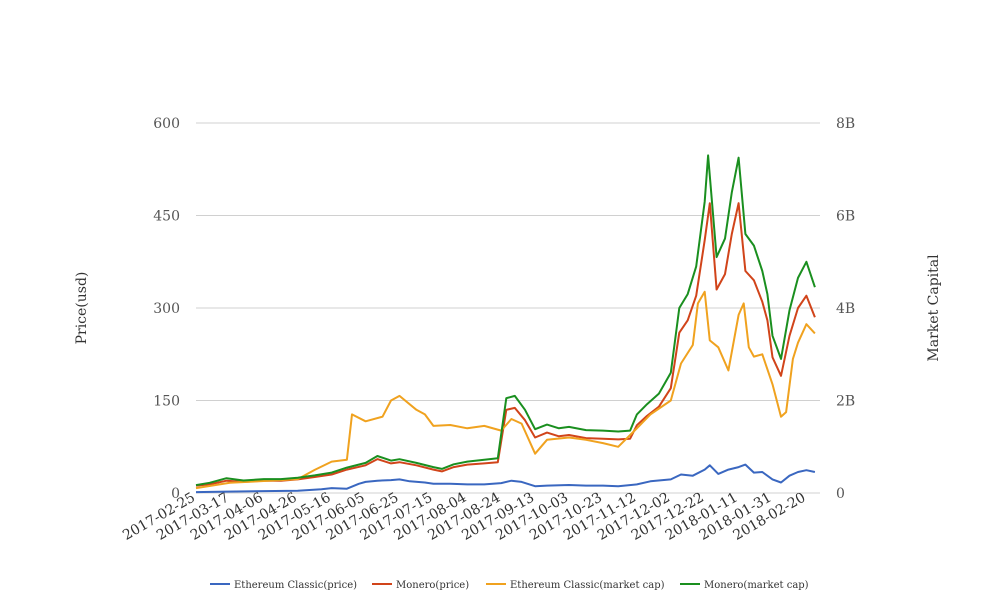 The image size is (1008, 616). I want to click on left-y-tick-label: 600, so click(166, 124).